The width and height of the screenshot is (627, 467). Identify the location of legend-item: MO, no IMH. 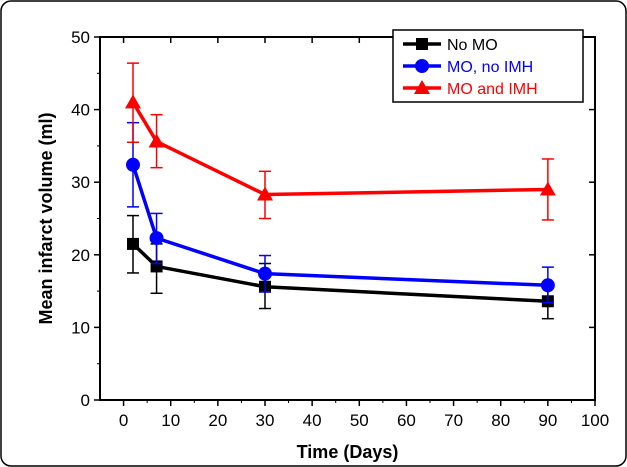
(468, 67).